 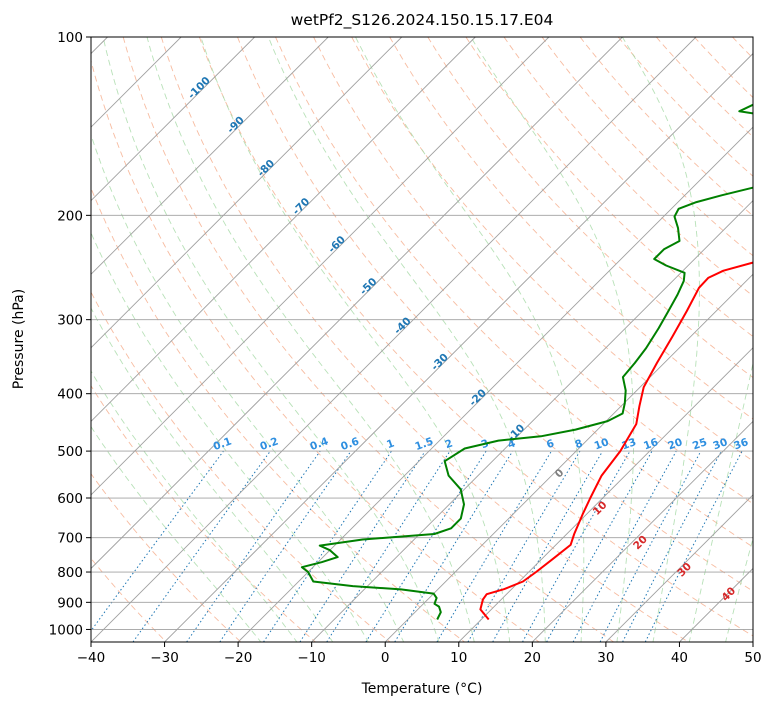 I want to click on mixing-ratio-label: 0.6, so click(x=350, y=444).